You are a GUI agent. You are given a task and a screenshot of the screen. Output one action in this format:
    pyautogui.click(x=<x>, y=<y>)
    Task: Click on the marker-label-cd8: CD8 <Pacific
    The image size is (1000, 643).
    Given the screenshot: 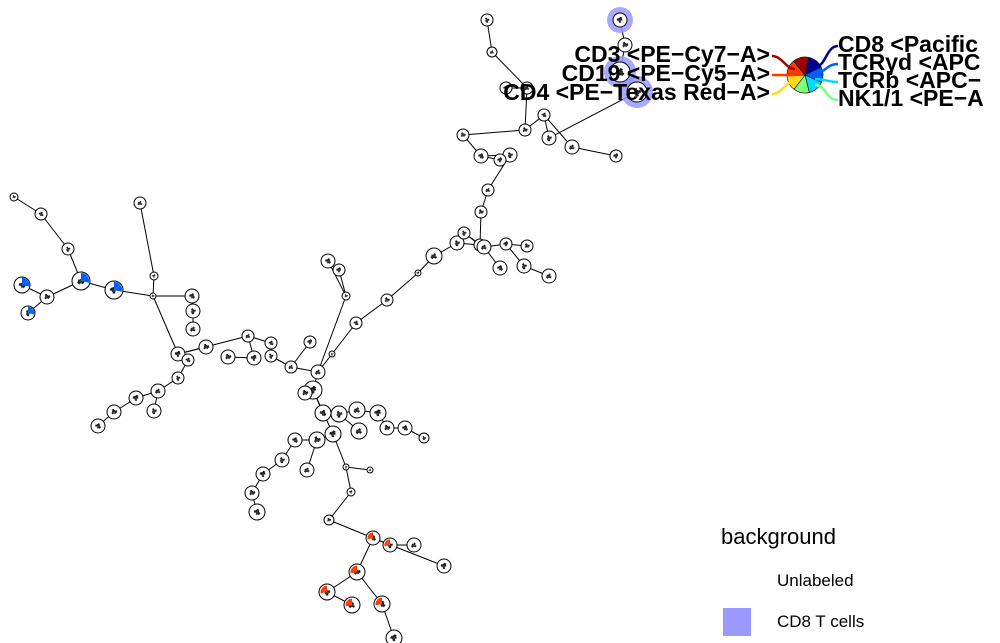 What is the action you would take?
    pyautogui.click(x=908, y=44)
    